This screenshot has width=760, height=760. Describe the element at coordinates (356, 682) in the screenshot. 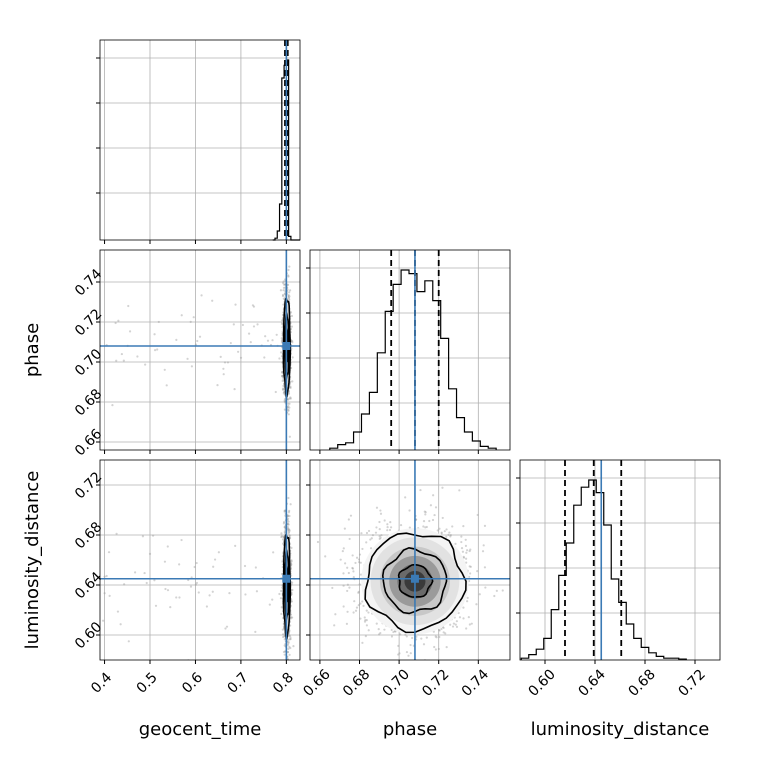

I see `x-tick-label: 0.68` at that location.